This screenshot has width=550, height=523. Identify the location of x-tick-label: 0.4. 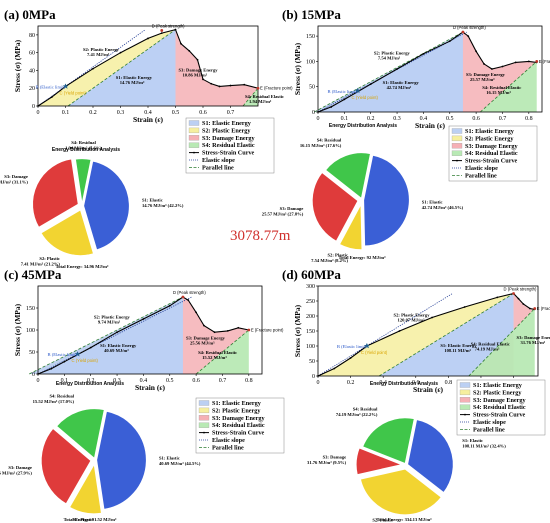
(424, 119).